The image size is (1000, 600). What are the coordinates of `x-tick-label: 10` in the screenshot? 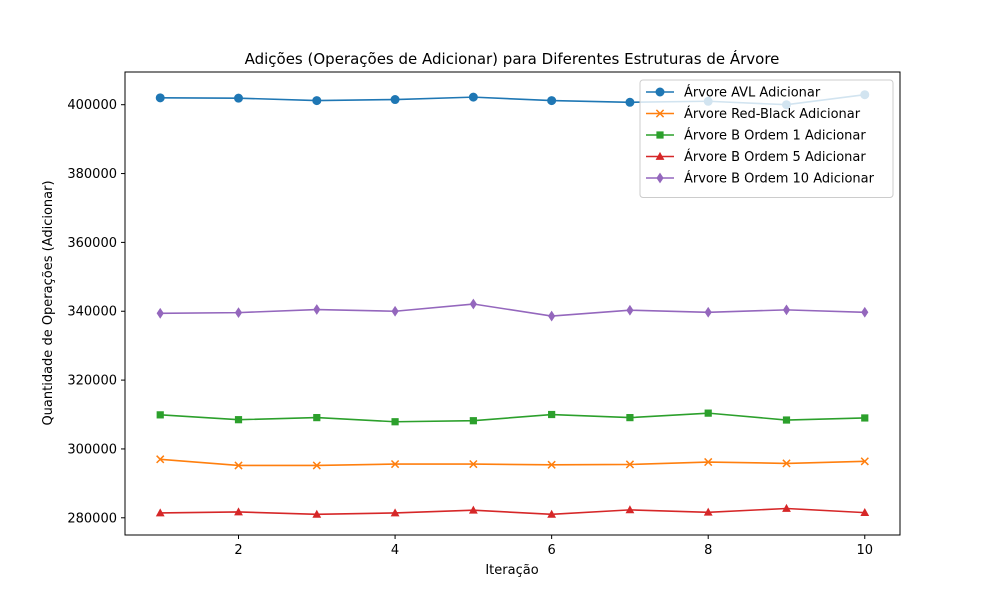 It's located at (864, 550).